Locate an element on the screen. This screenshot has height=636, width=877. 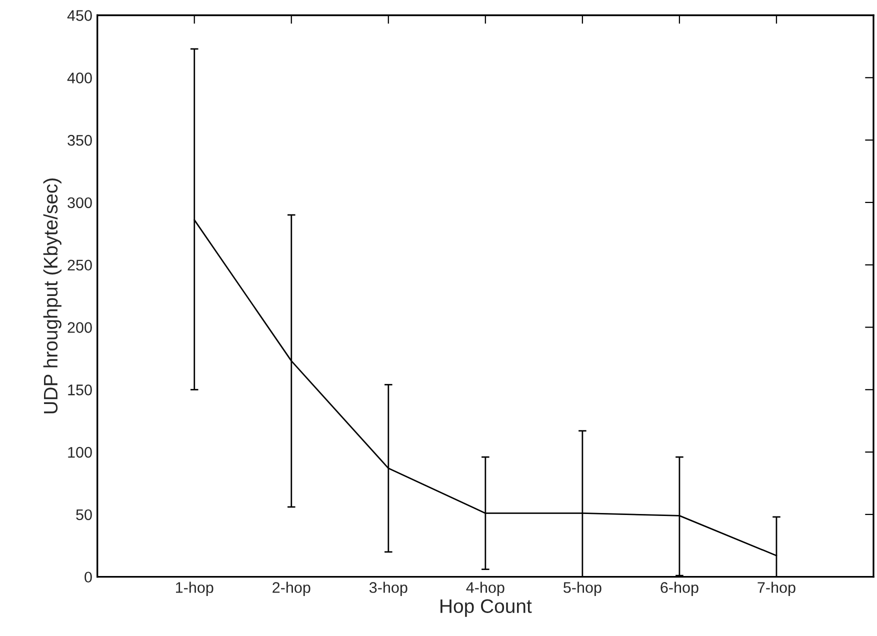
y-tick-label: 150 is located at coordinates (80, 390).